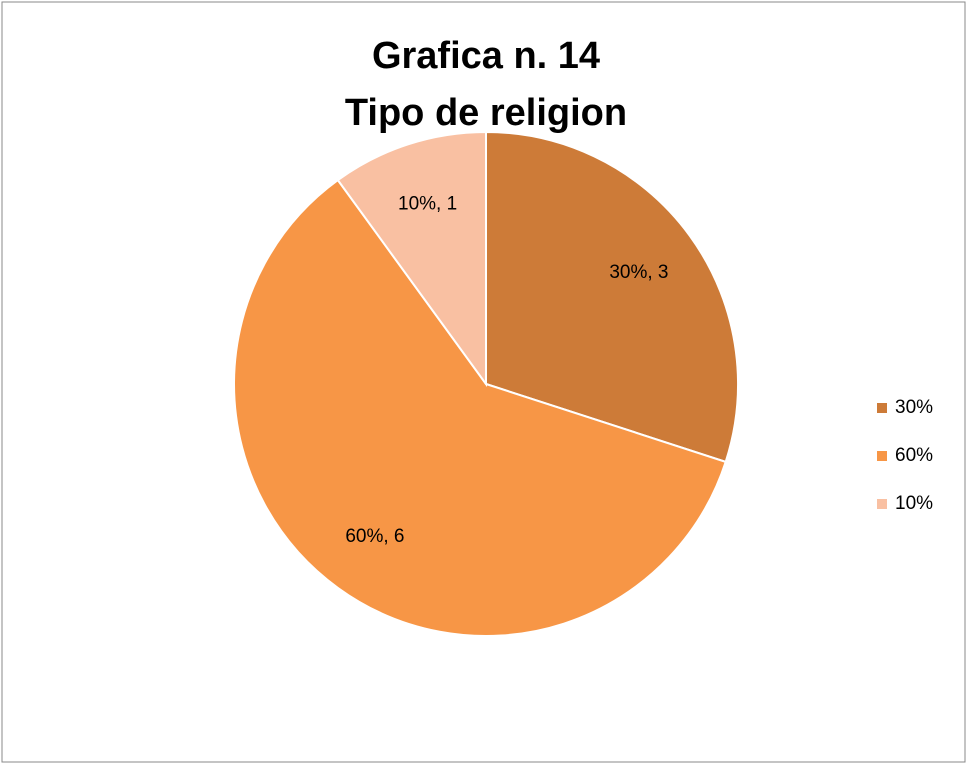 The width and height of the screenshot is (968, 765). Describe the element at coordinates (486, 113) in the screenshot. I see `chart-subtitle: Tipo de religion` at that location.